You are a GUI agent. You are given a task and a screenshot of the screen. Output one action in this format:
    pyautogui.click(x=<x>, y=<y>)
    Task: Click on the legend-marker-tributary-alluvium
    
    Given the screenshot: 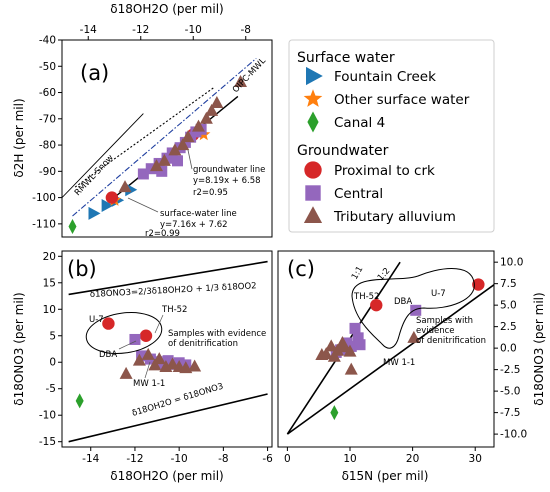 What is the action you would take?
    pyautogui.click(x=313, y=214)
    